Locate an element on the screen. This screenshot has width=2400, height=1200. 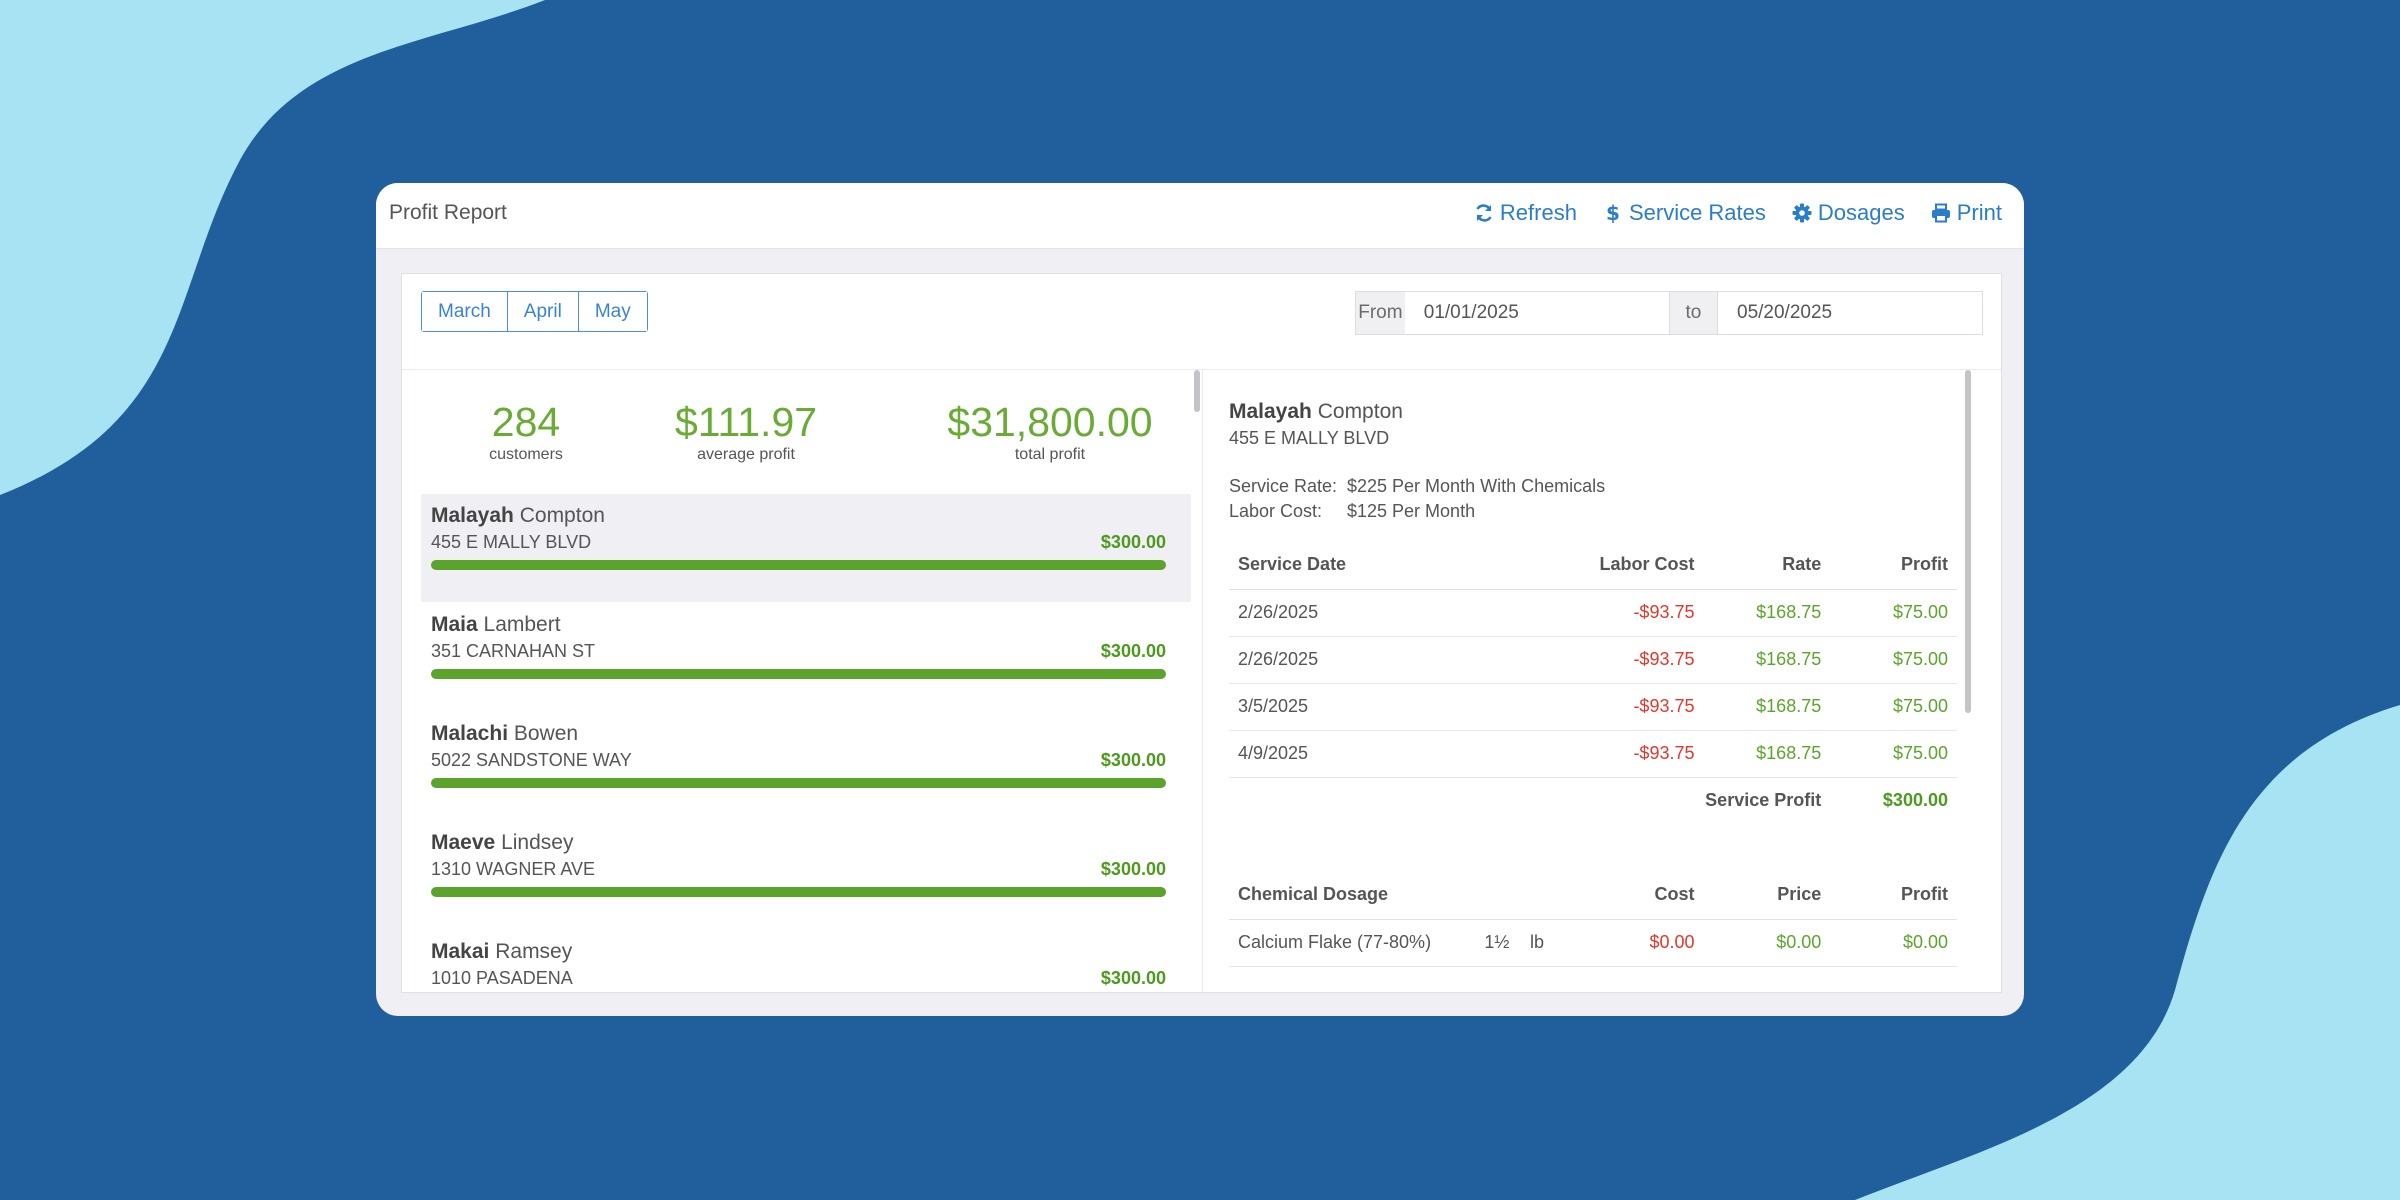
labor-cost-value: $125 Per Month is located at coordinates (1411, 511).